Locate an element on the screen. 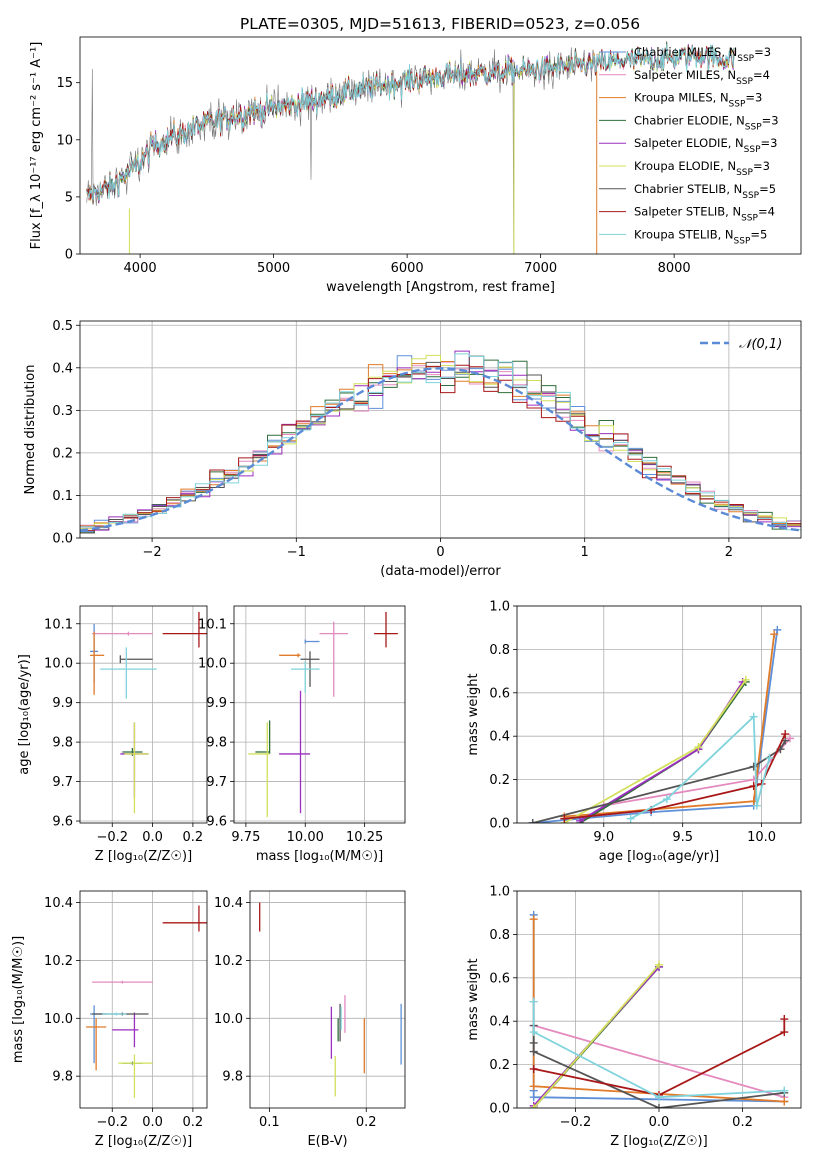 The image size is (819, 1170). y-tick-label: 9.9 is located at coordinates (62, 703).